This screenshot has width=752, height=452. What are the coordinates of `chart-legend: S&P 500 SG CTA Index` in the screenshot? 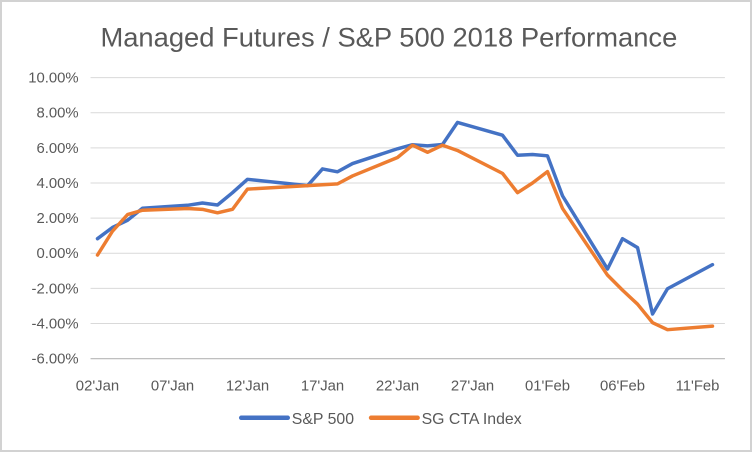 It's located at (380, 419).